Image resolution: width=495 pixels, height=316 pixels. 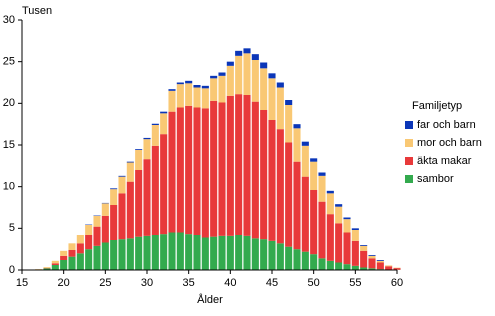 What do you see at coordinates (22, 283) in the screenshot?
I see `x-tick-label: 15` at bounding box center [22, 283].